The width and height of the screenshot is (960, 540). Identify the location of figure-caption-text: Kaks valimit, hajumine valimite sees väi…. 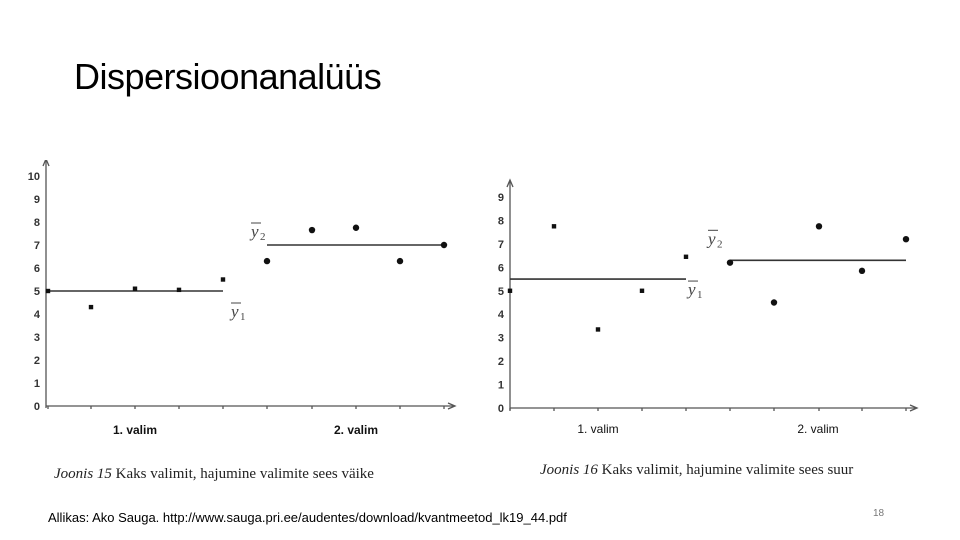
(244, 474).